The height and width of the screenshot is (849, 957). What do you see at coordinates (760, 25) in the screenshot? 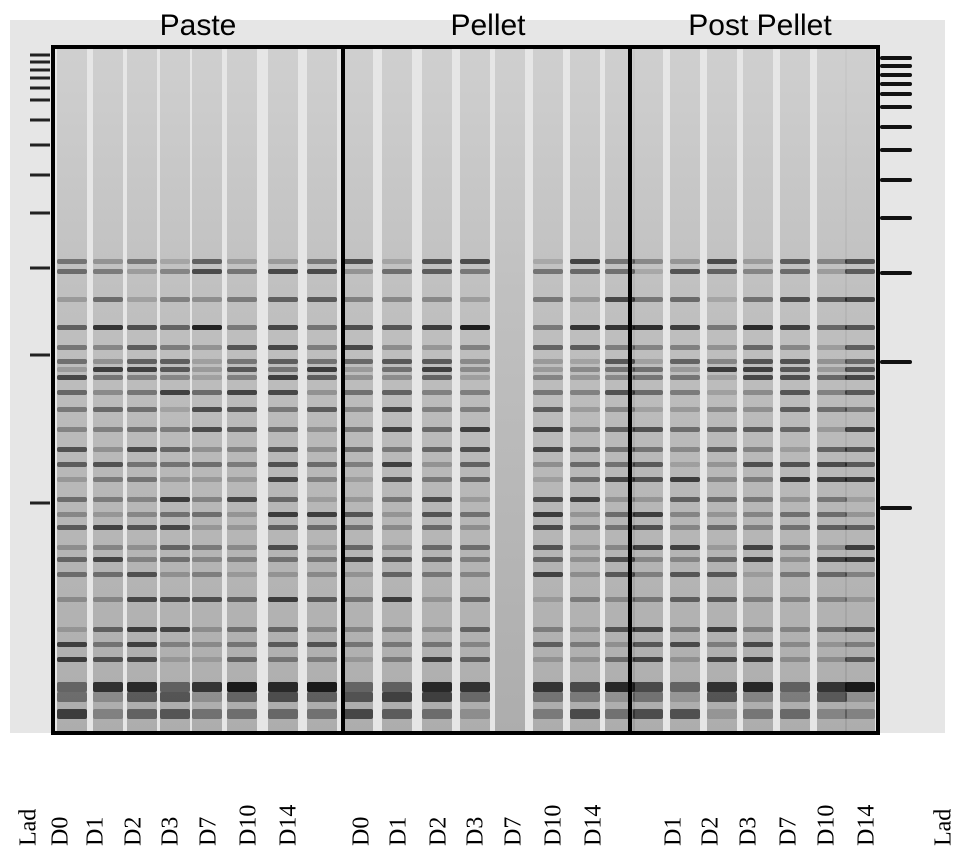
I see `panel-title: Post Pellet` at bounding box center [760, 25].